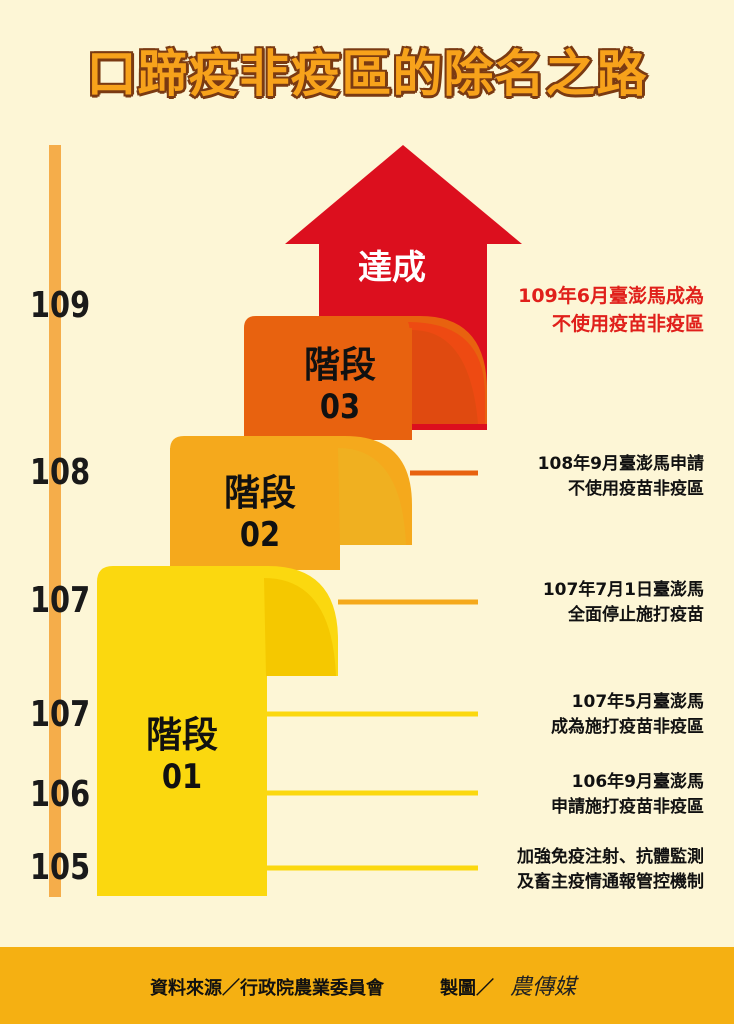 Image resolution: width=734 pixels, height=1024 pixels. I want to click on stage-2-block, so click(291, 503).